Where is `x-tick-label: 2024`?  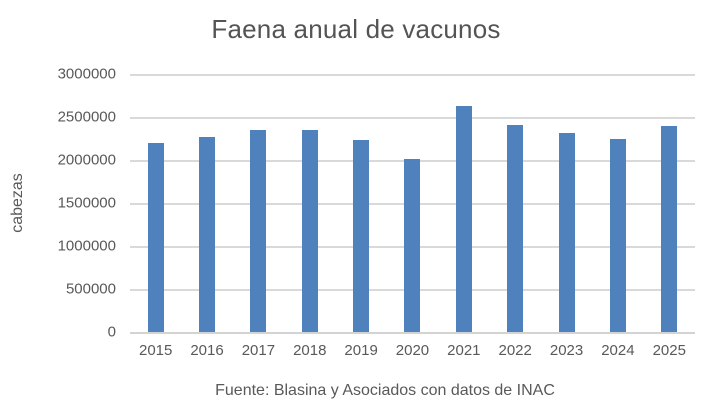
x-tick-label: 2024 is located at coordinates (618, 350).